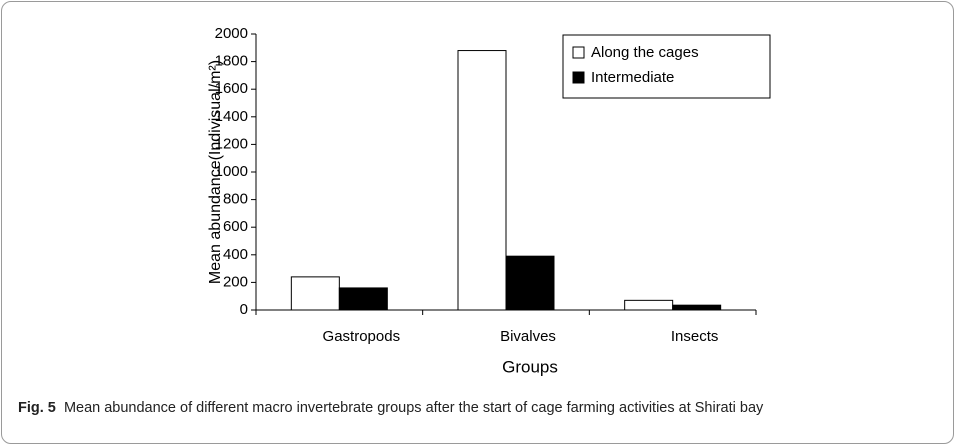  I want to click on caption-label: Fig. 5, so click(37, 408).